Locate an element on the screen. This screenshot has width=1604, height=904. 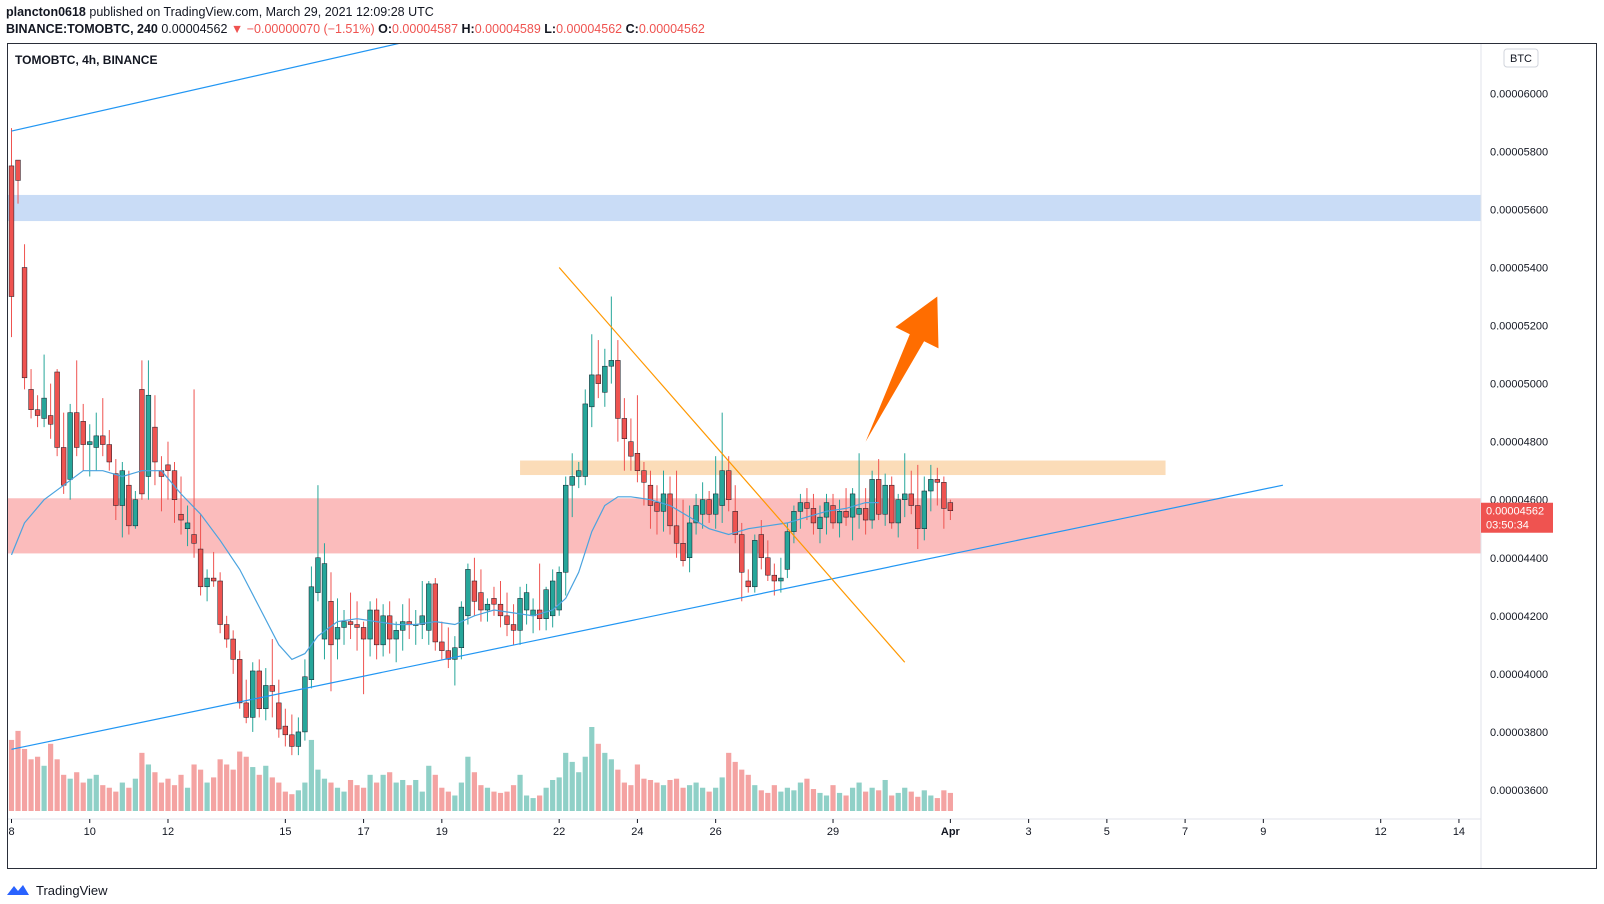
resistance-zone is located at coordinates (843, 468).